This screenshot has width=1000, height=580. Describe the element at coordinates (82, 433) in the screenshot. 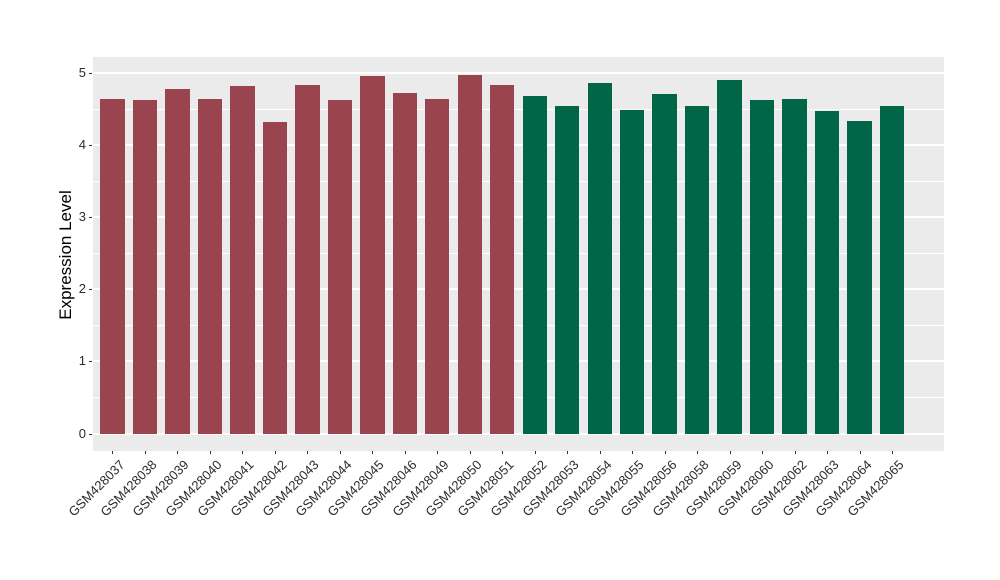

I see `y-tick-label: 0` at that location.